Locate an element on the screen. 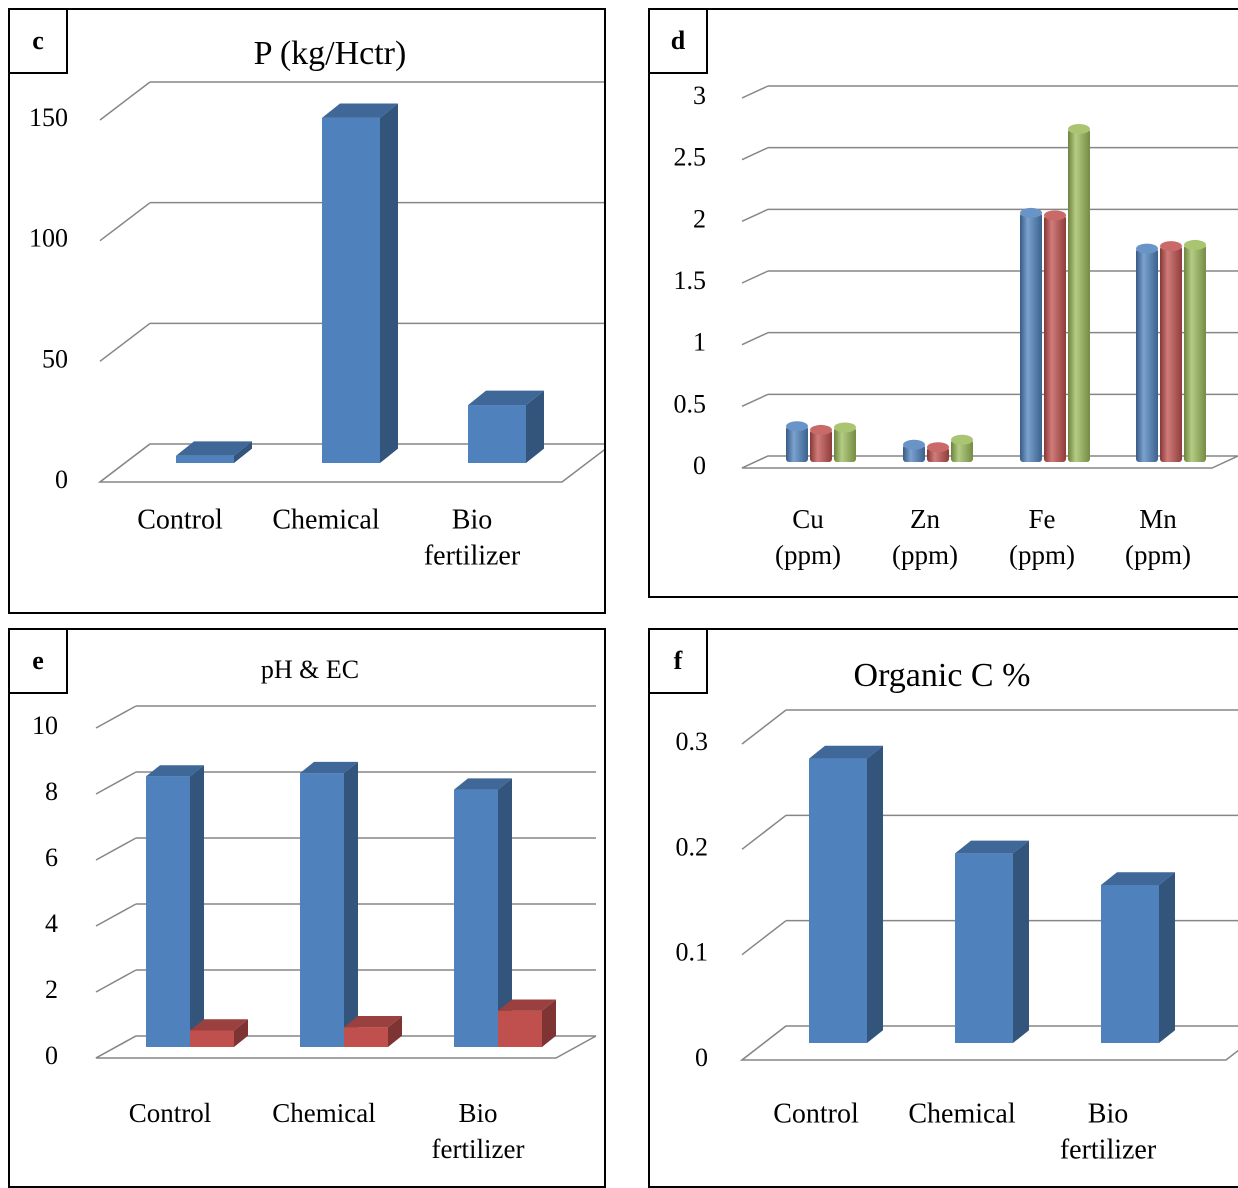 This screenshot has height=1188, width=1238. y-tick-label: 50 is located at coordinates (55, 358).